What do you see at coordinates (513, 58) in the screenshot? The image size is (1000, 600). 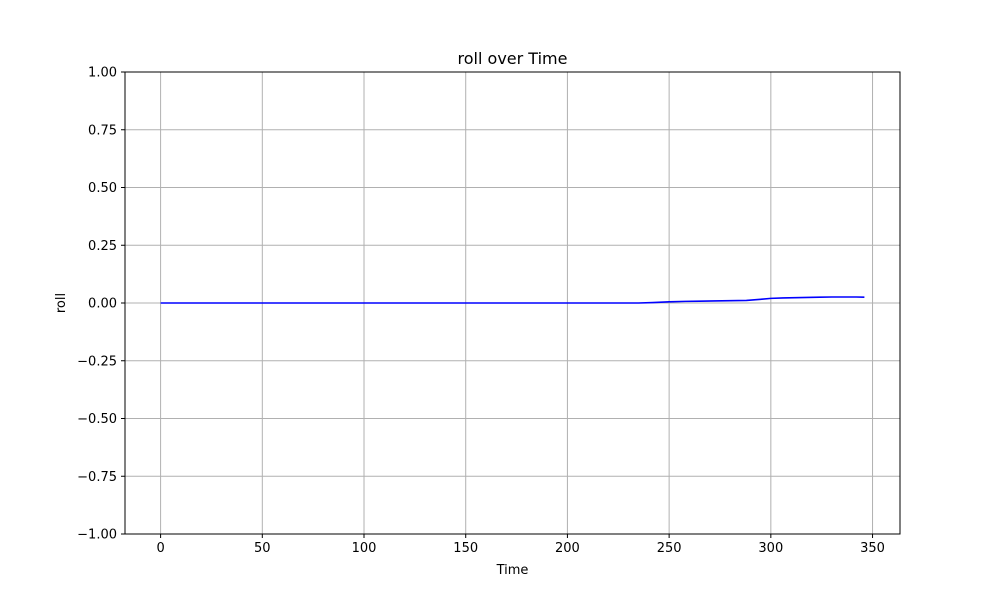 I see `chart-title: roll over Time` at bounding box center [513, 58].